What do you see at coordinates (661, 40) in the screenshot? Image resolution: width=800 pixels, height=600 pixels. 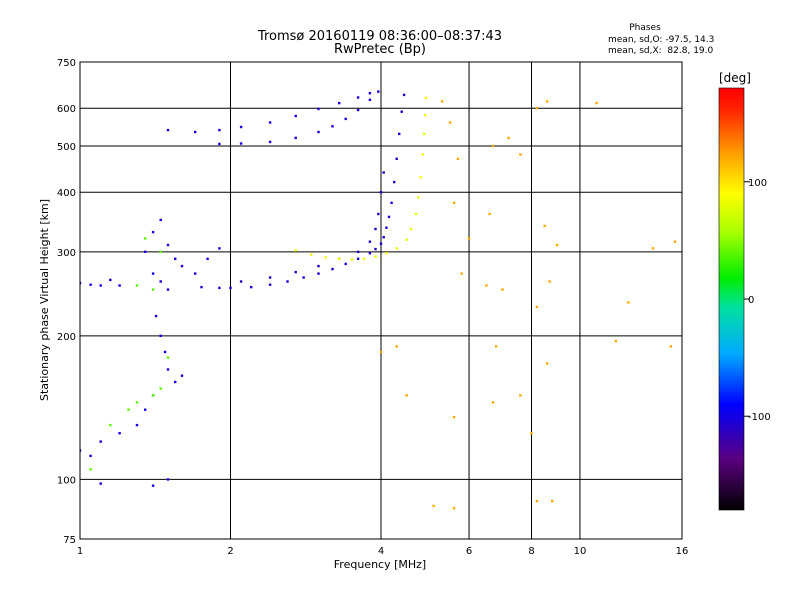 I see `phase-line-o: mean, sd,O: -97.5, 14.3` at bounding box center [661, 40].